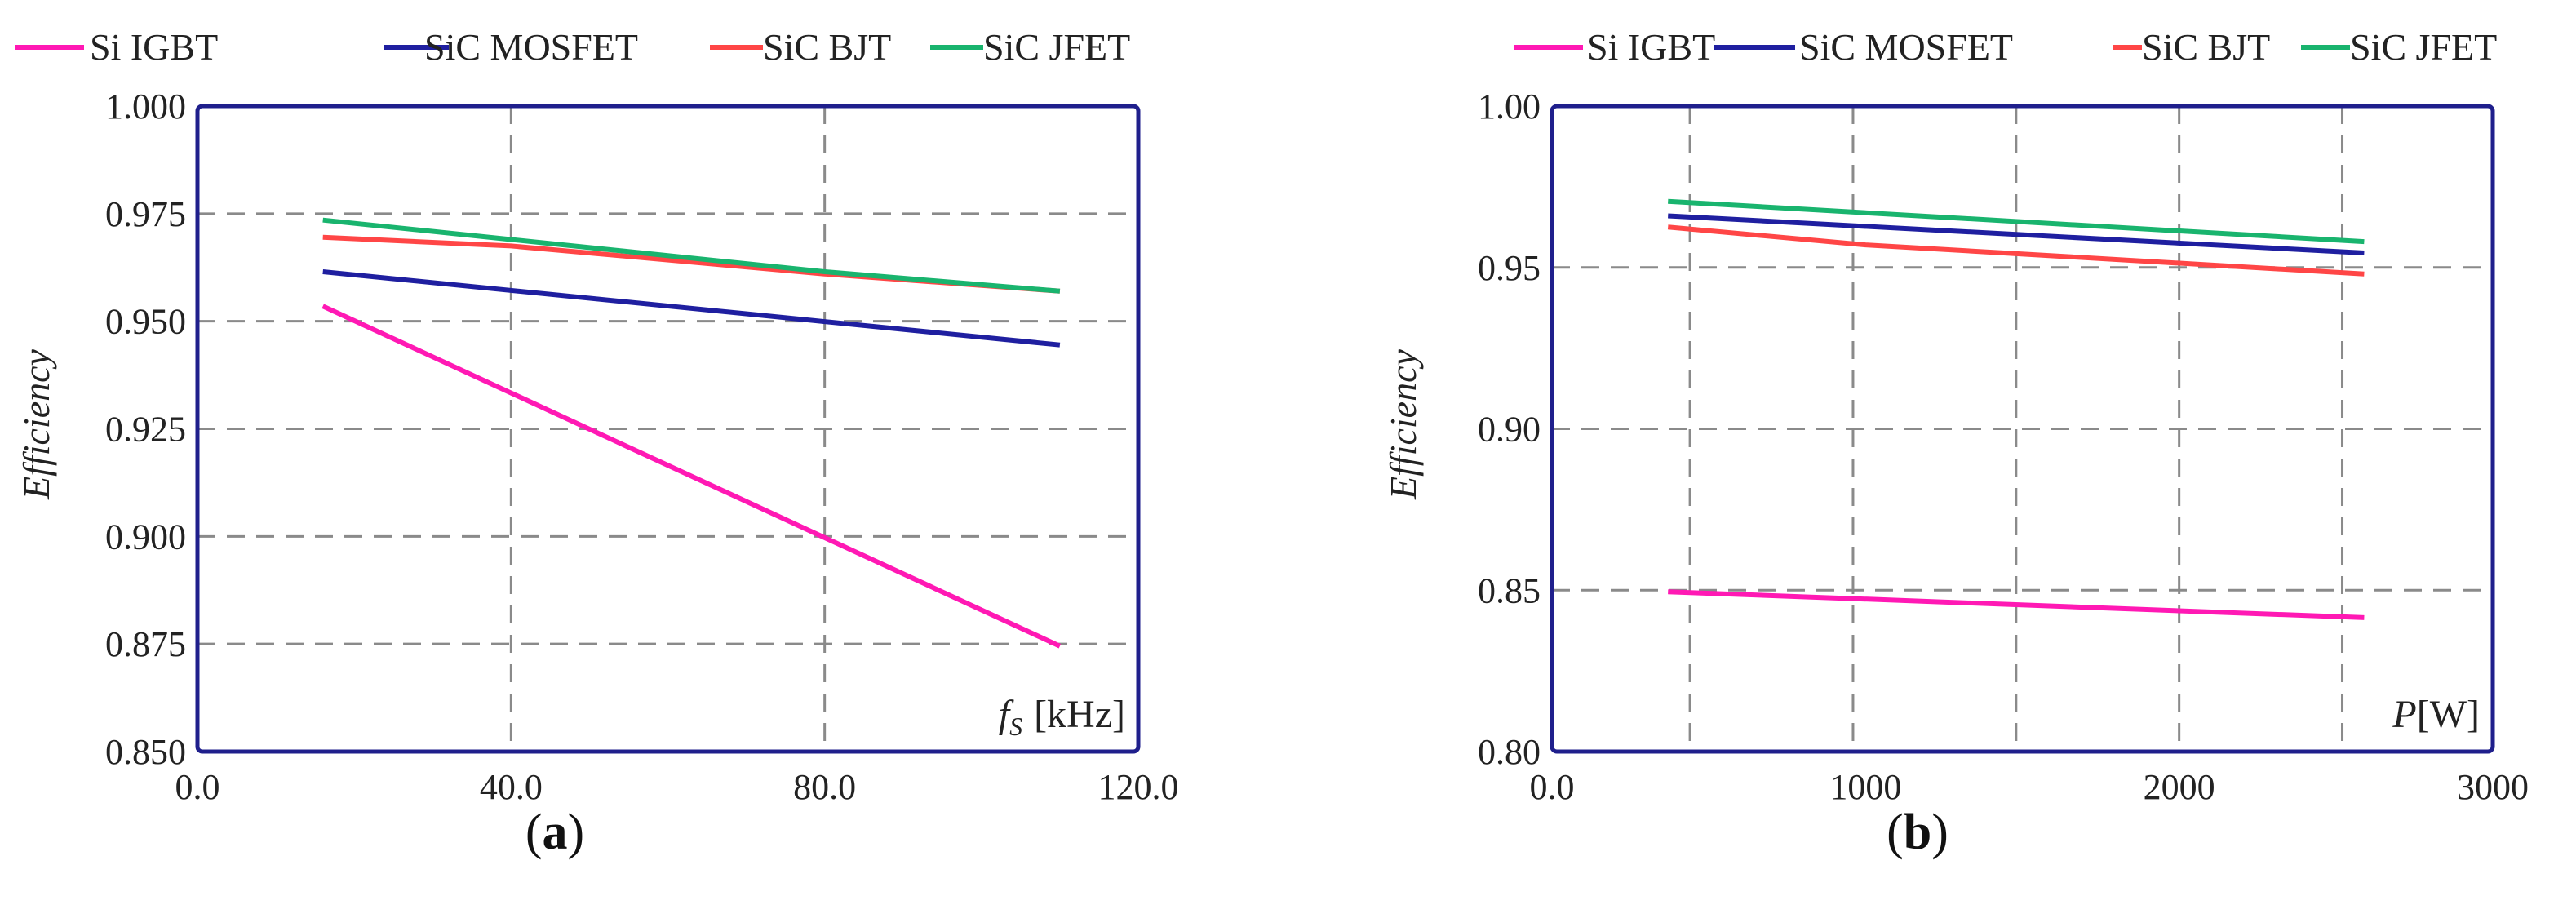  I want to click on panel-label: (b), so click(1918, 832).